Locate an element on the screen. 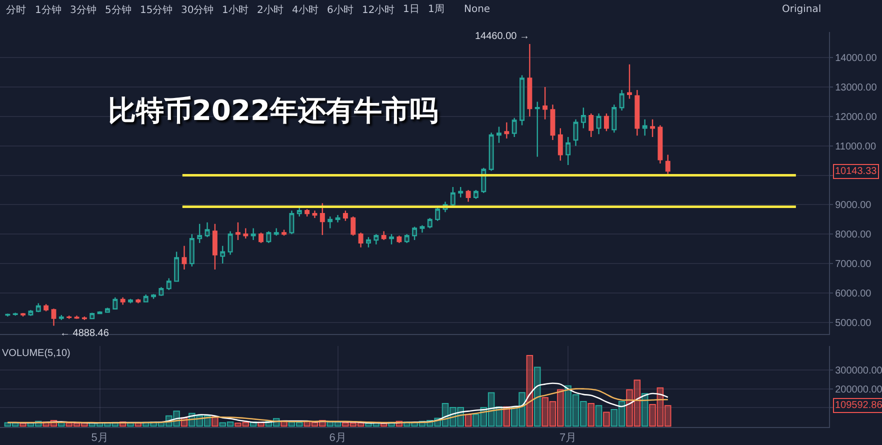 The height and width of the screenshot is (445, 882). annotation: ← 4888.46 is located at coordinates (85, 333).